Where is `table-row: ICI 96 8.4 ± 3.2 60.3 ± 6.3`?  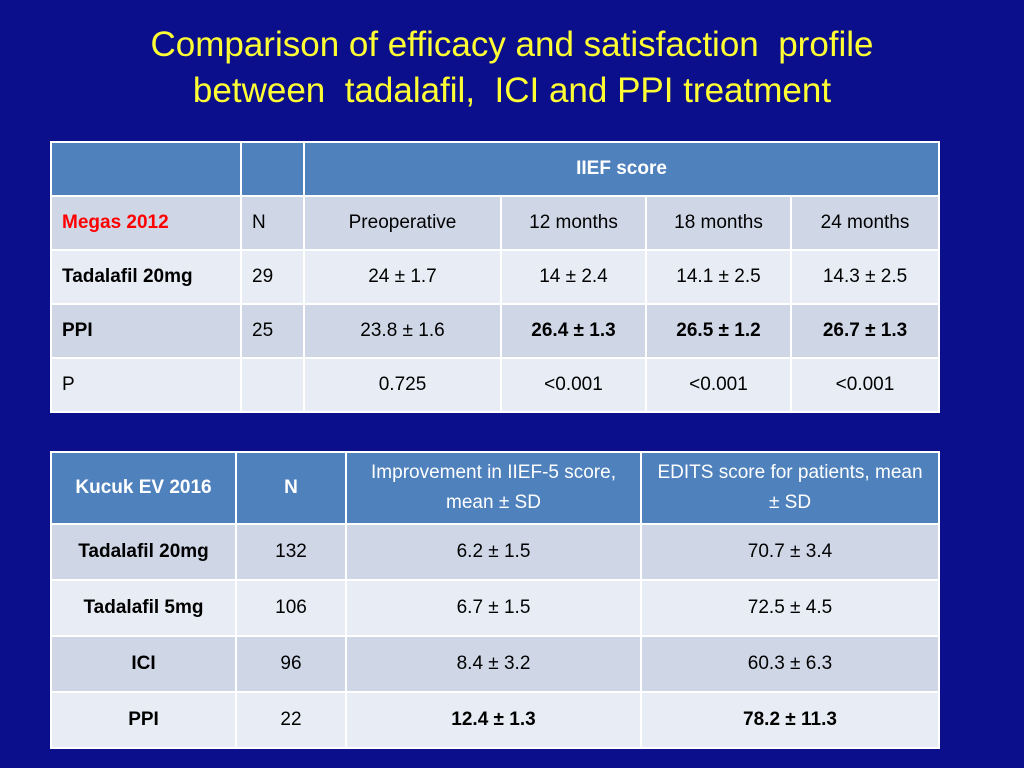
table-row: ICI 96 8.4 ± 3.2 60.3 ± 6.3 is located at coordinates (495, 664).